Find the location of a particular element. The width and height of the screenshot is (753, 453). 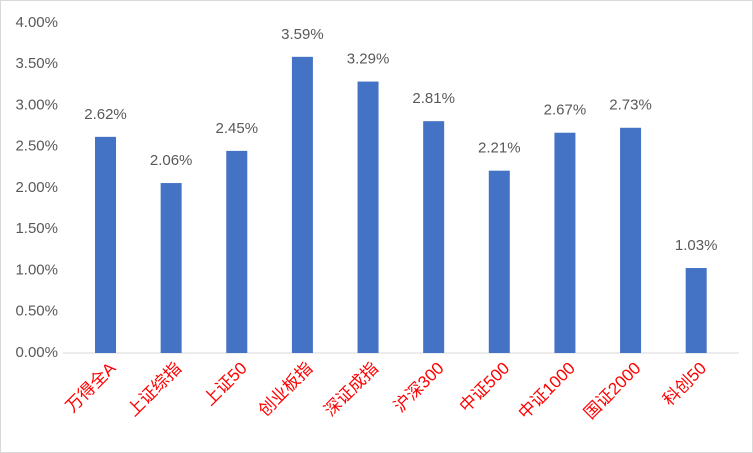

data-label: 3.29% is located at coordinates (368, 59).